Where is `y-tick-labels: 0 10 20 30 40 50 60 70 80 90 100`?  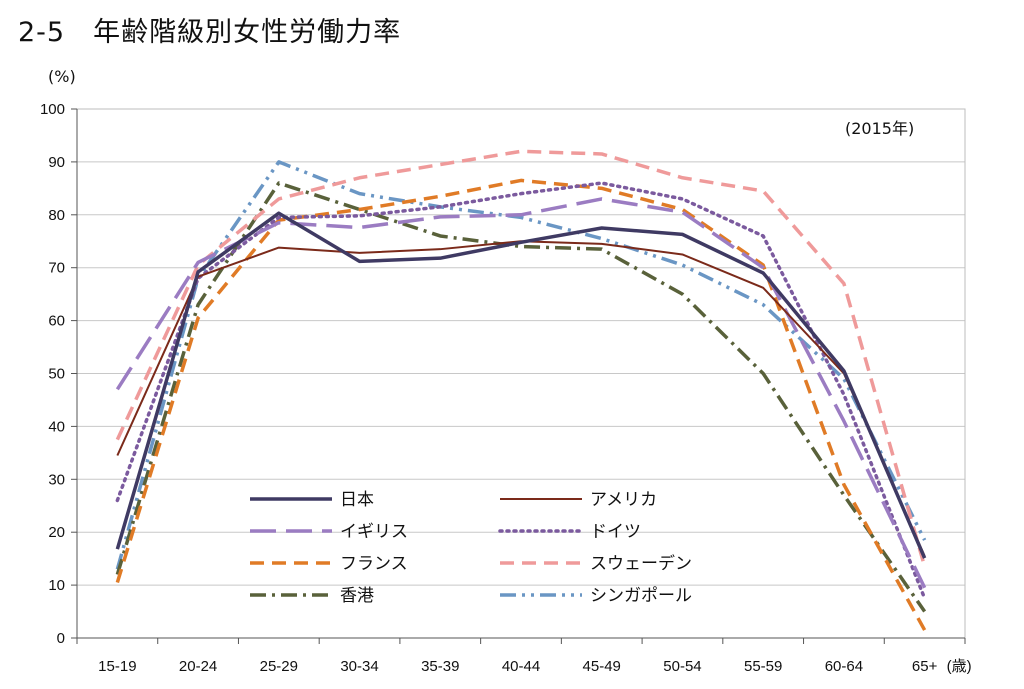
y-tick-labels: 0 10 20 30 40 50 60 70 80 90 100 is located at coordinates (52, 374).